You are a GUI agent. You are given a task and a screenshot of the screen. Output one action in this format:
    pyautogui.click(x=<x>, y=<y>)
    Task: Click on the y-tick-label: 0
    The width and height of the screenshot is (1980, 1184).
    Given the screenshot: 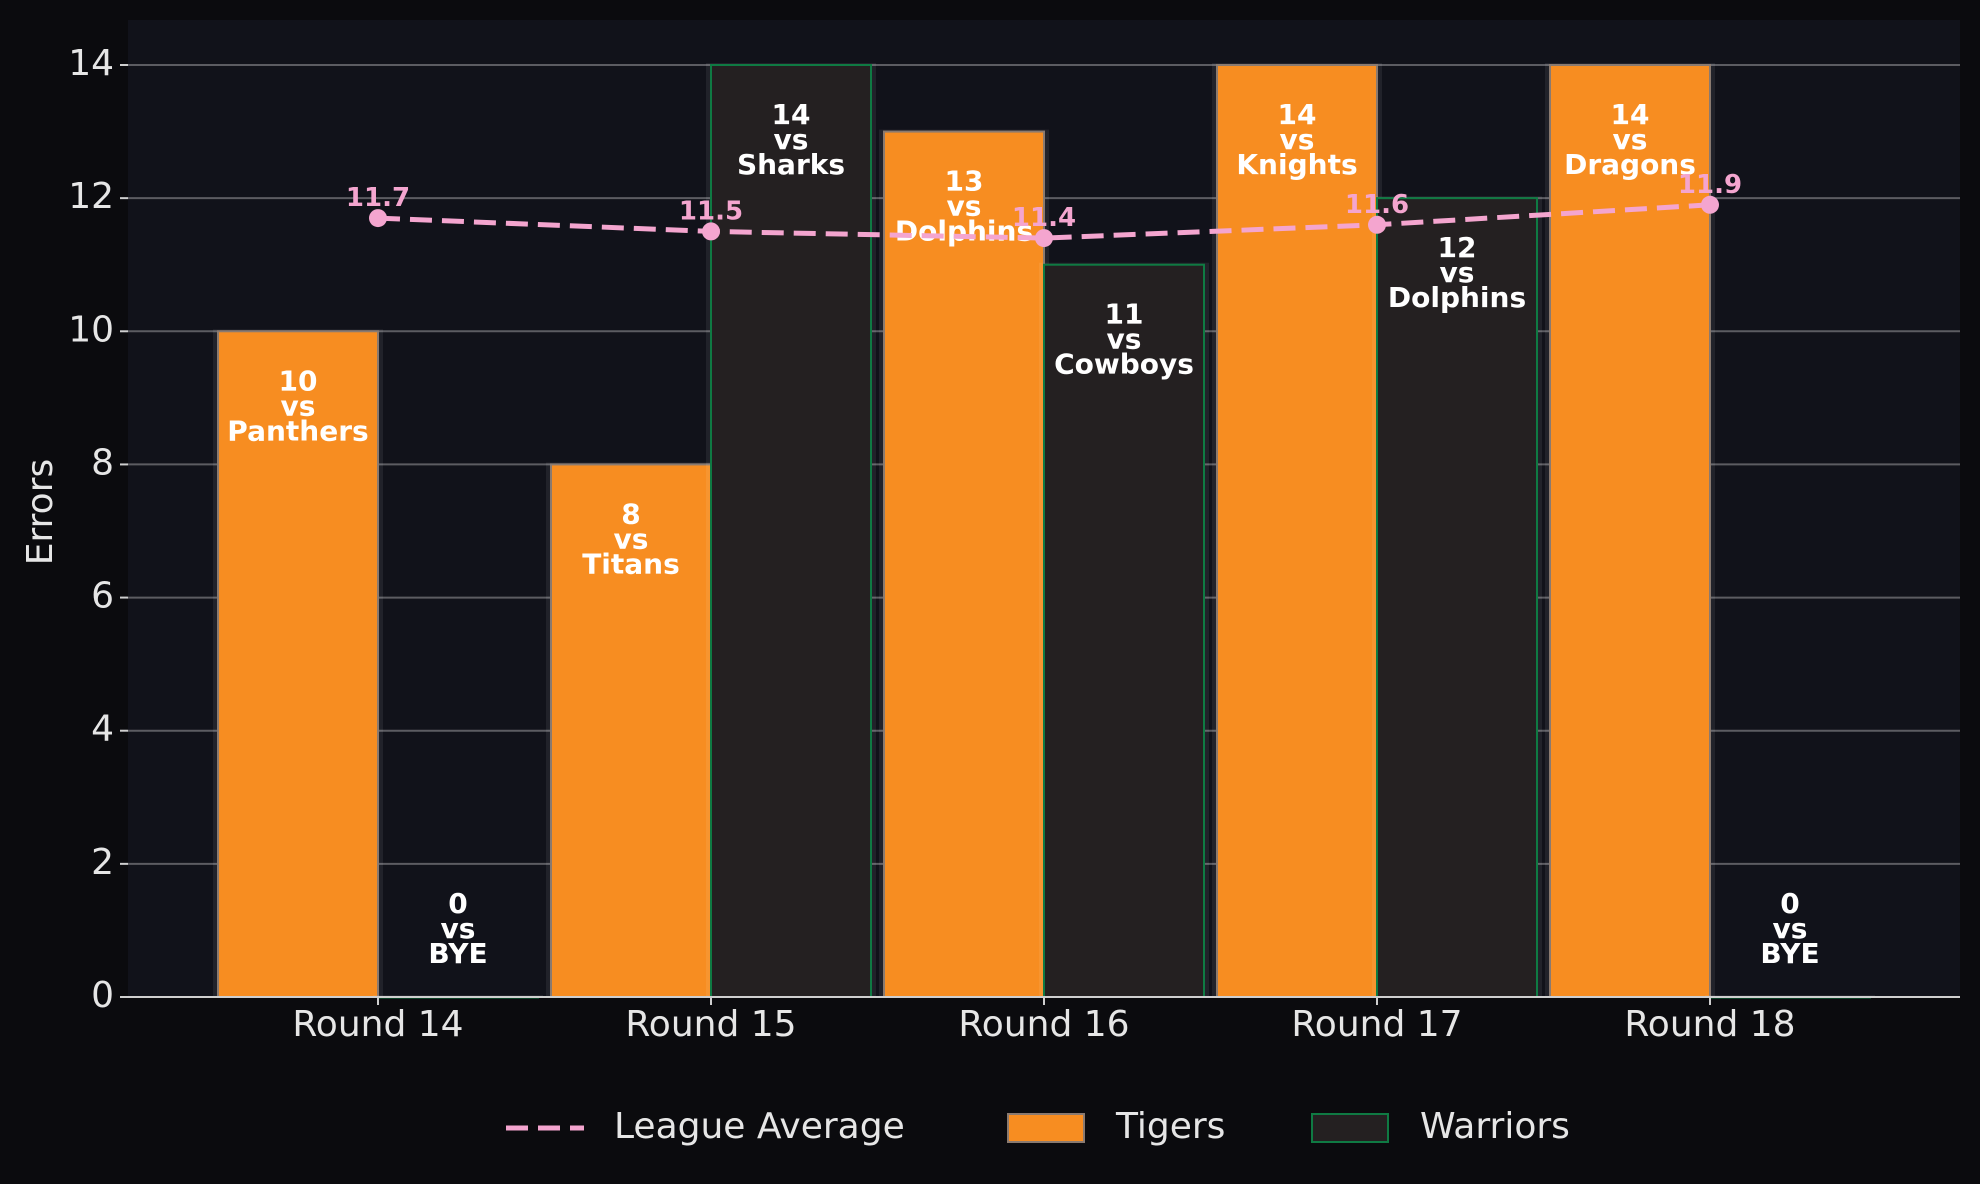 What is the action you would take?
    pyautogui.click(x=102, y=995)
    